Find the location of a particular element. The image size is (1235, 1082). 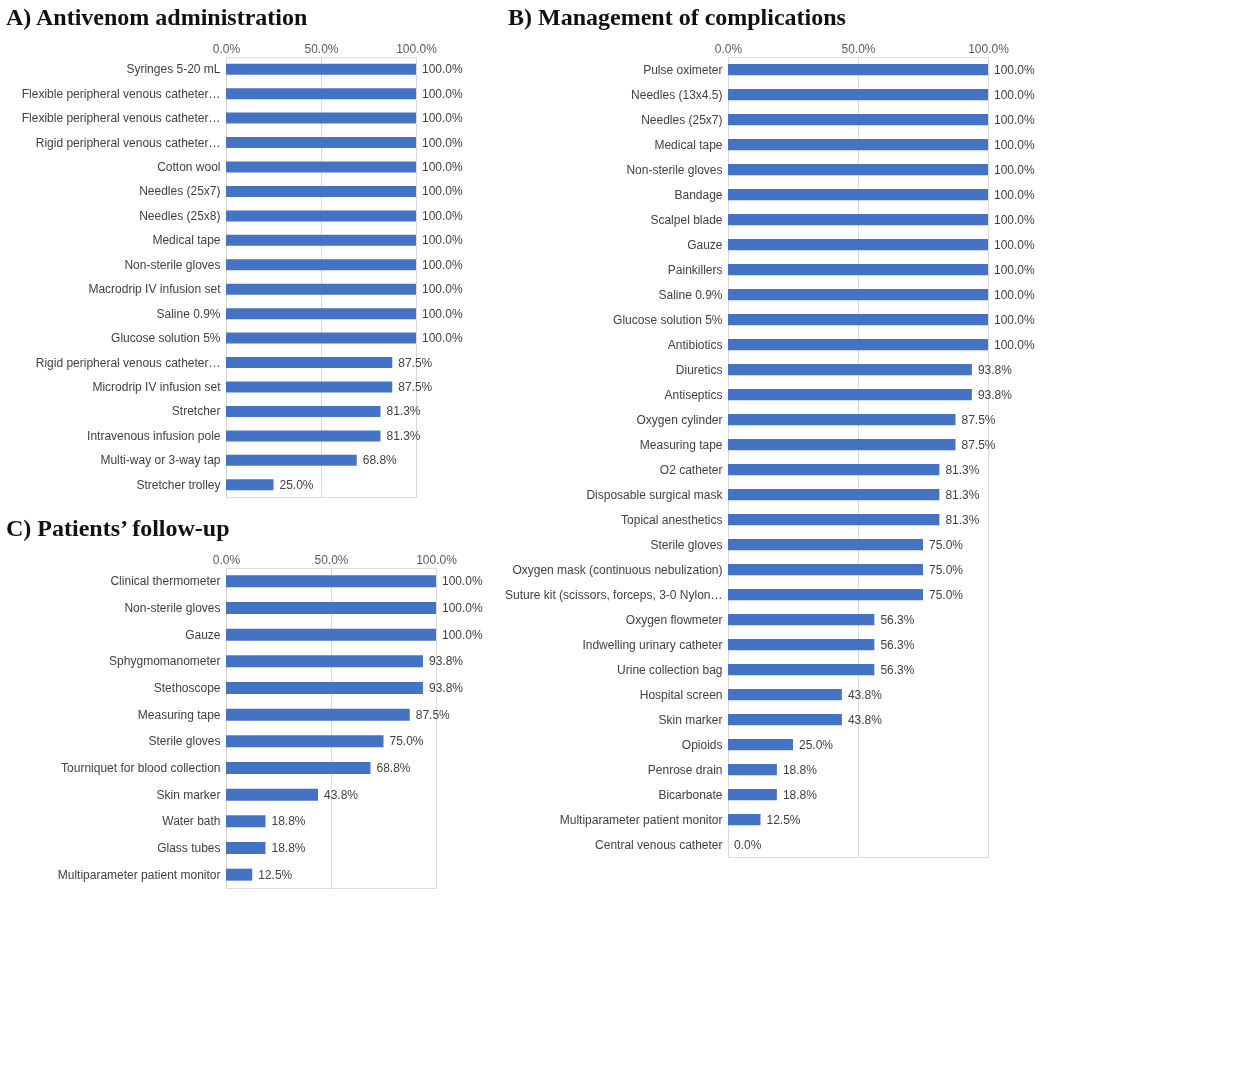

y-tick-label: Bicarbonate is located at coordinates (690, 794).